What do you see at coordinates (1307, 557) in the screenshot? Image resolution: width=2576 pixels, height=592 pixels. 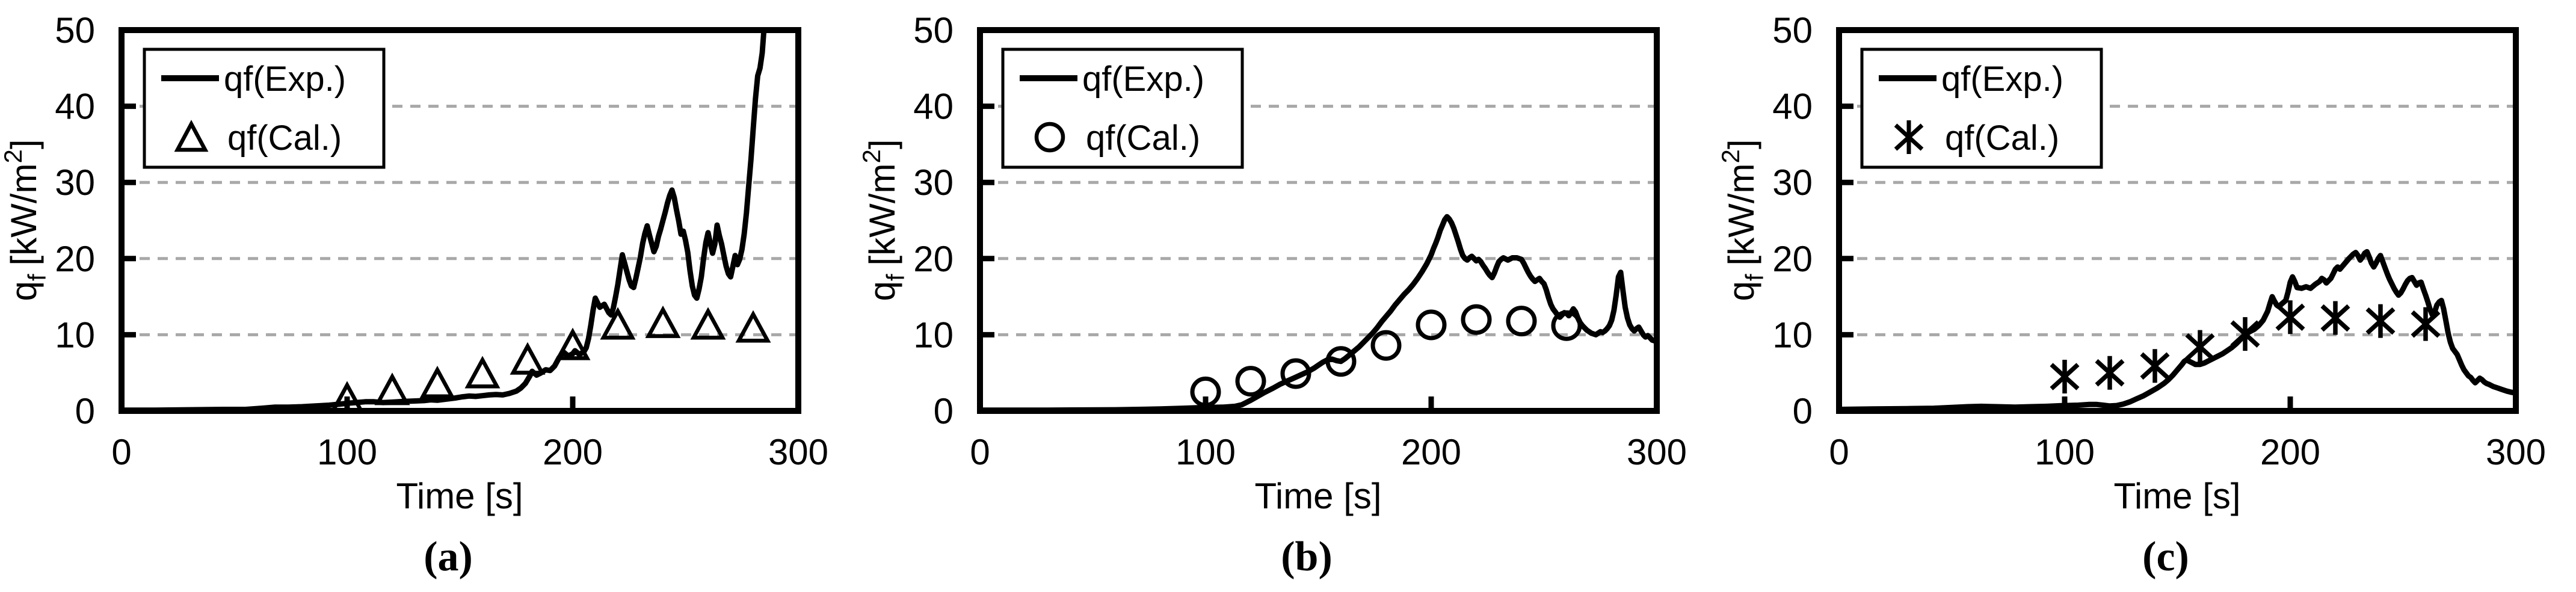 I see `panel-caption: (b)` at bounding box center [1307, 557].